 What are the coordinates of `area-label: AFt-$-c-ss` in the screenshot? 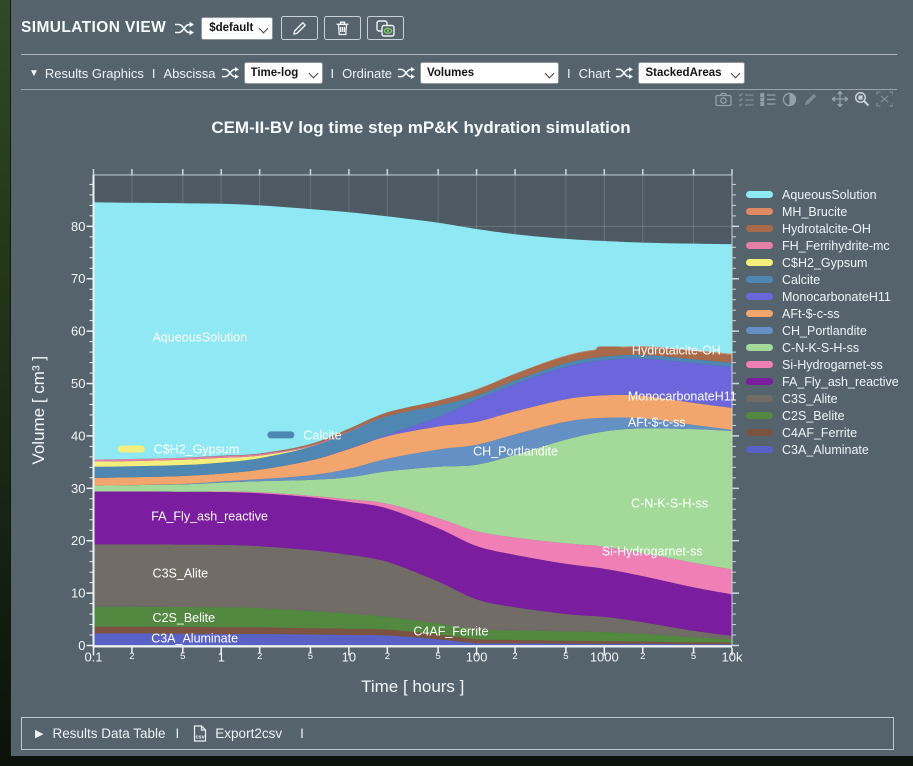 It's located at (657, 422).